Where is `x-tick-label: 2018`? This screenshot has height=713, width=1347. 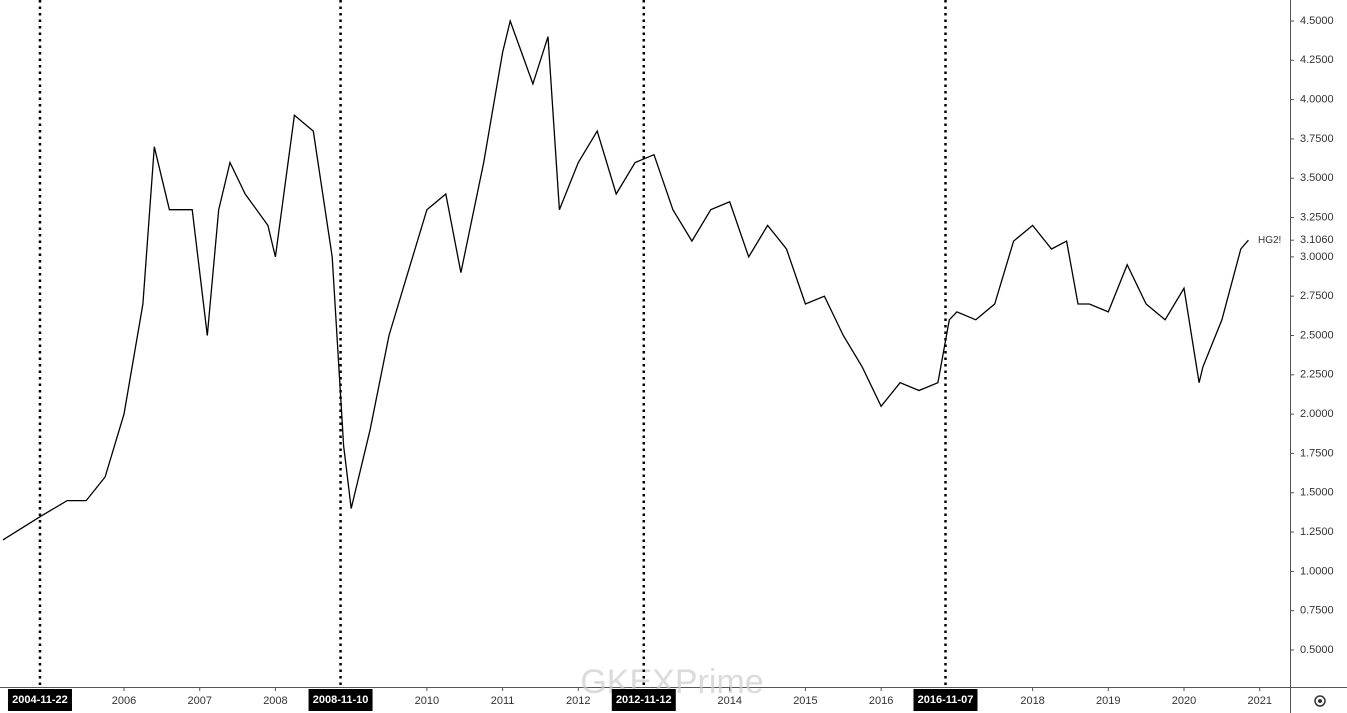
x-tick-label: 2018 is located at coordinates (1032, 701).